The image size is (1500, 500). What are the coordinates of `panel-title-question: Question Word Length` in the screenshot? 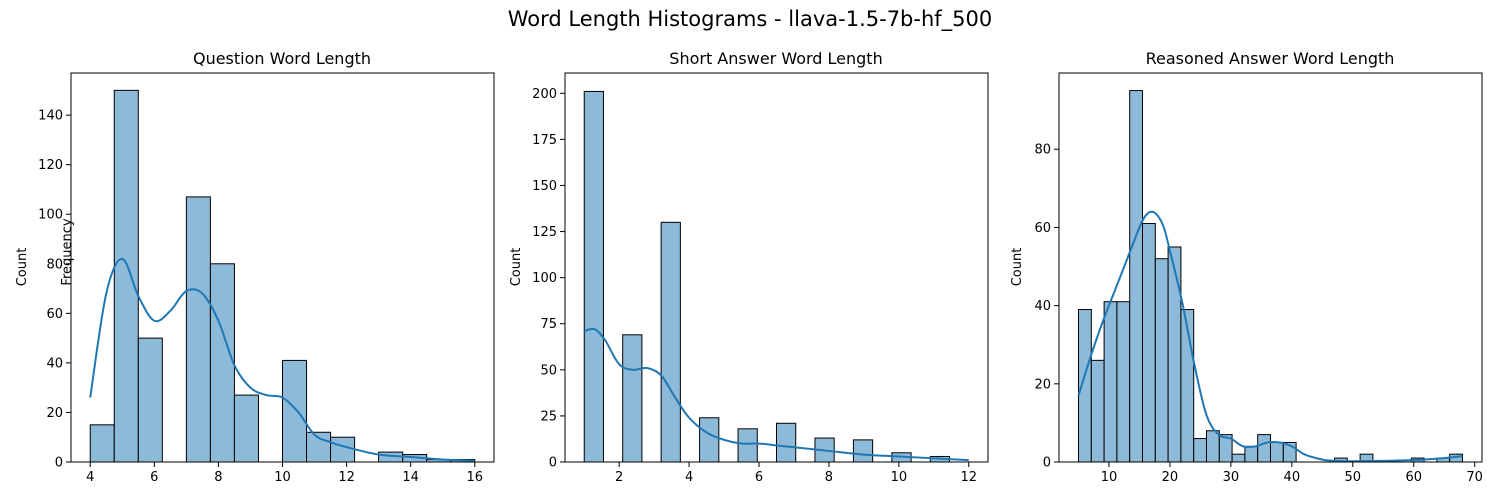 It's located at (282, 58).